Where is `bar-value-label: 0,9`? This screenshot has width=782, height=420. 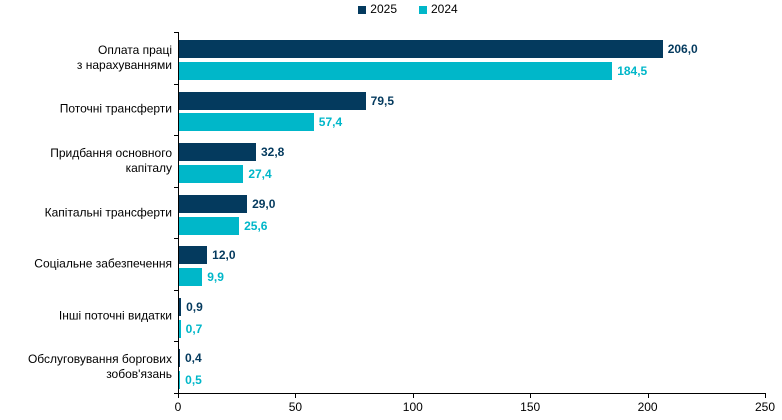
bar-value-label: 0,9 is located at coordinates (194, 306).